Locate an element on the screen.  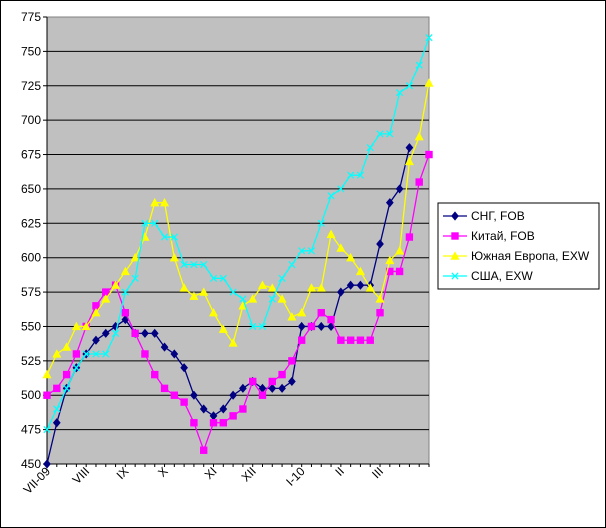
y-tick-label: 725 is located at coordinates (31, 86).